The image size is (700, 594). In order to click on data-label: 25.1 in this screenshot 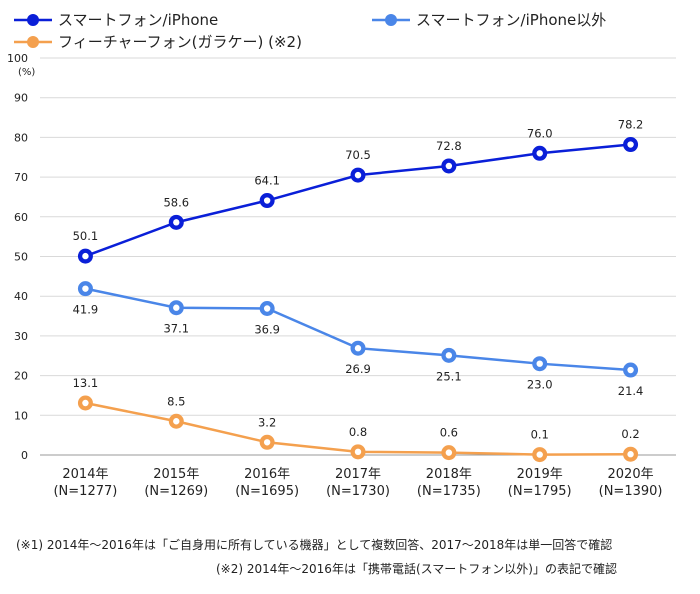, I will do `click(449, 376)`.